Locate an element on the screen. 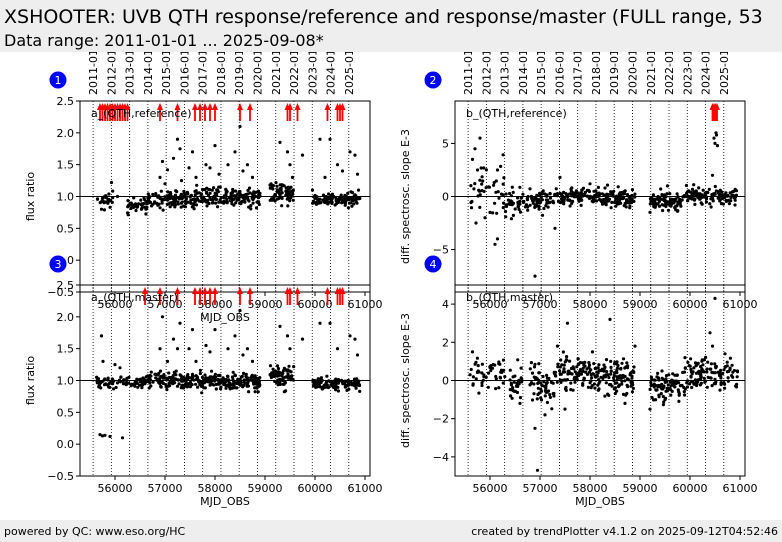  x-axis-label: MJD_OBS is located at coordinates (600, 501).